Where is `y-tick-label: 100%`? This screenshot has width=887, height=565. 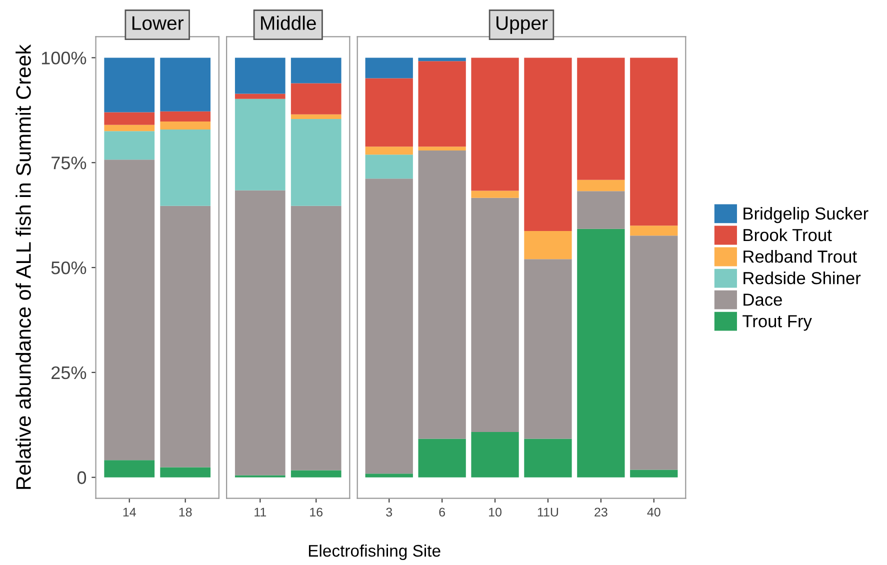
y-tick-label: 100% is located at coordinates (64, 58).